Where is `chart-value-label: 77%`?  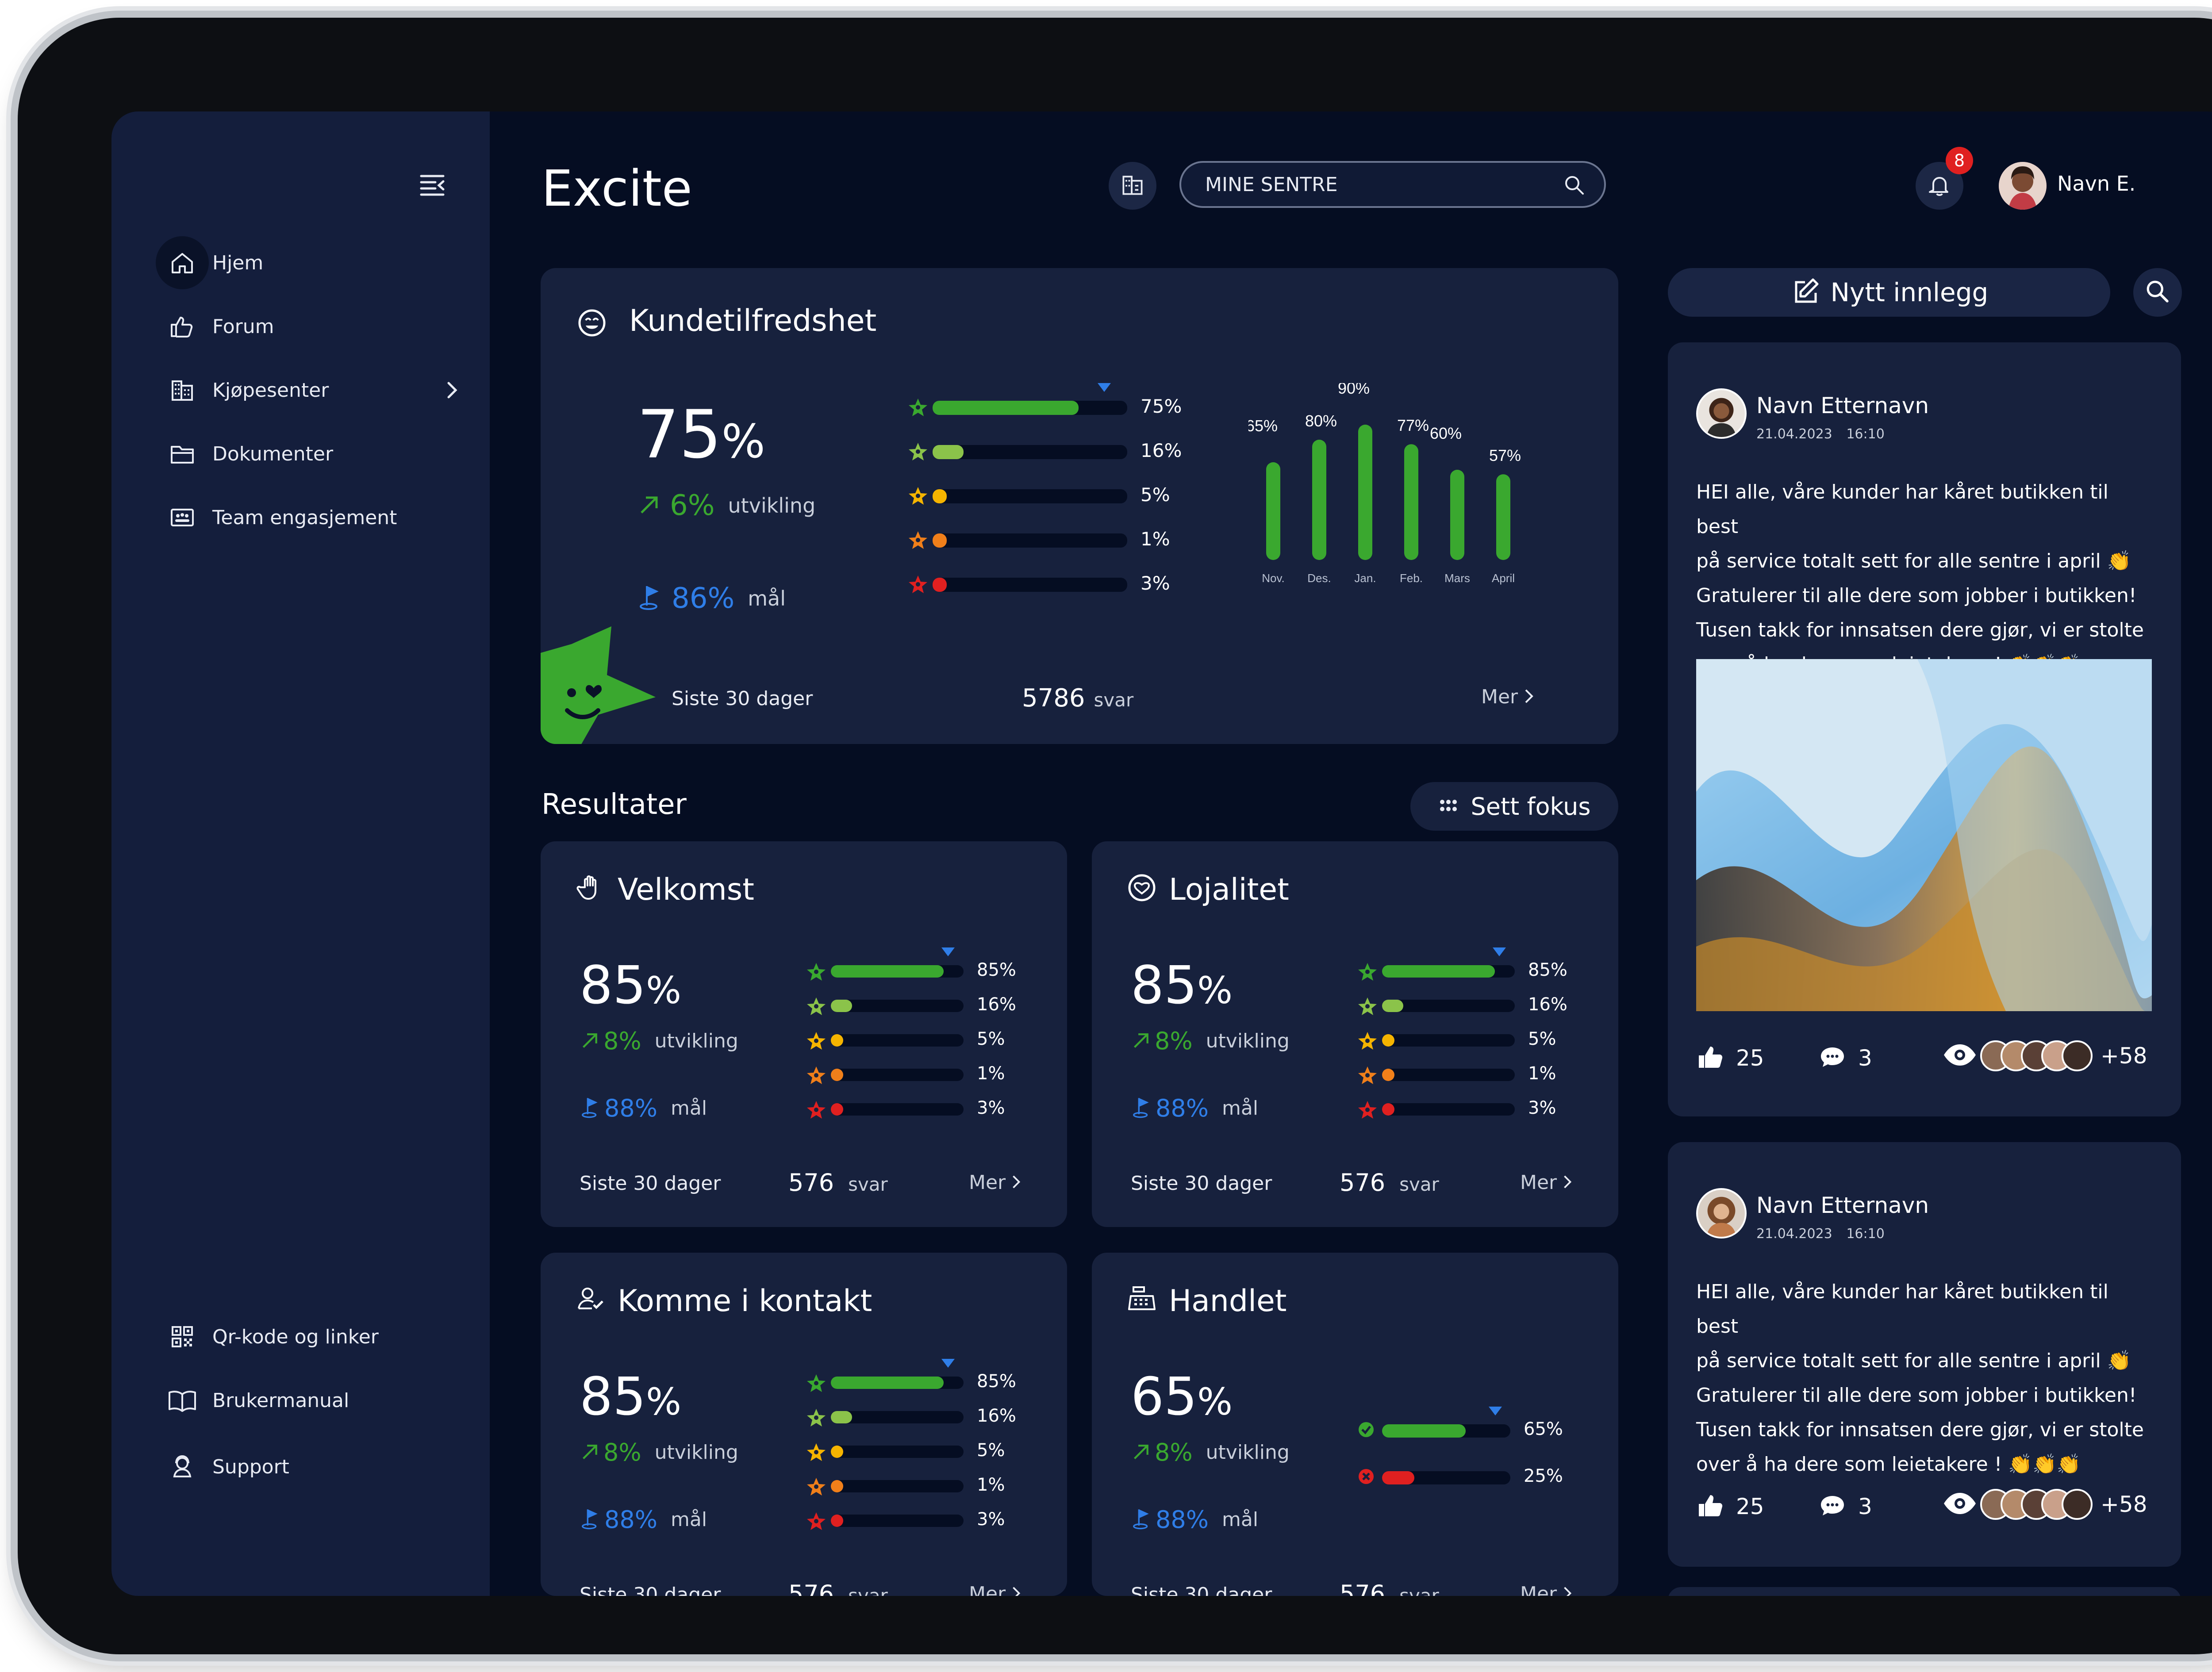 chart-value-label: 77% is located at coordinates (1413, 425).